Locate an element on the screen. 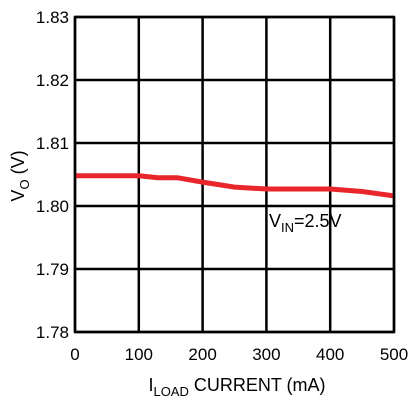 This screenshot has height=402, width=415. x-axis-title: ILOAD CURRENT (mA) is located at coordinates (236, 387).